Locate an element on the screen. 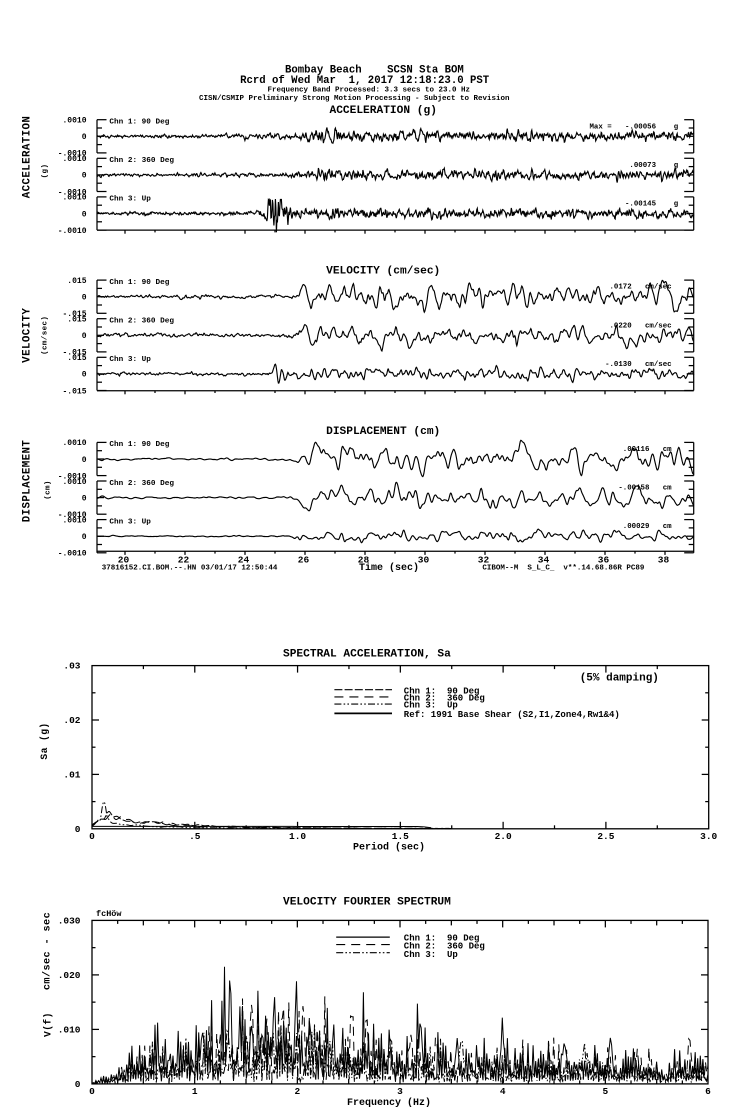 This screenshot has width=739, height=1115. svg-text: .00116 cm is located at coordinates (647, 450).